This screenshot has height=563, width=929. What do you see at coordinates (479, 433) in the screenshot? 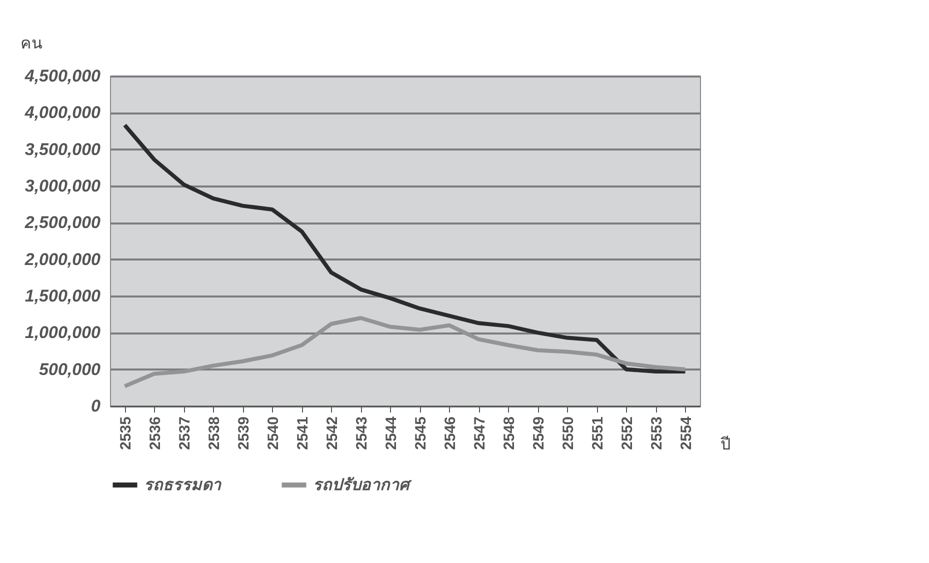
I see `x-tick-label: 2547` at bounding box center [479, 433].